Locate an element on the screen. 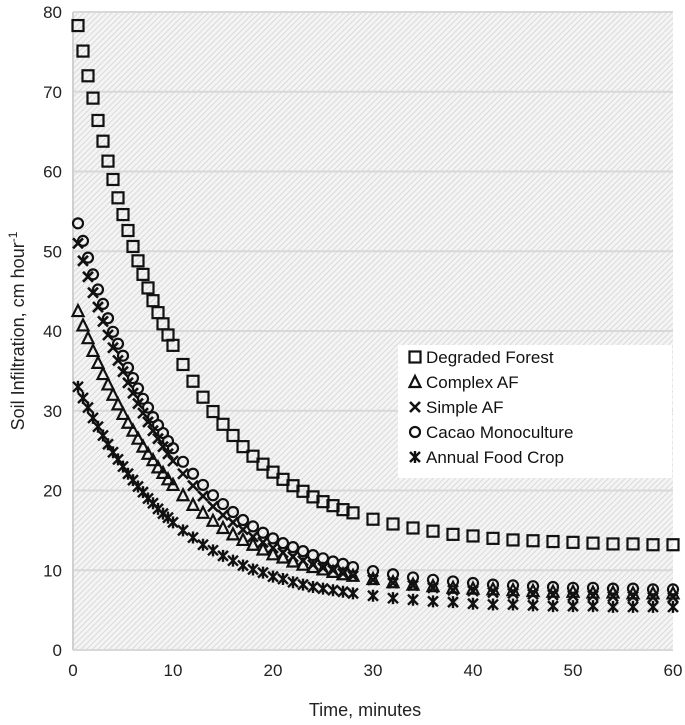 The width and height of the screenshot is (685, 725). y-axis-label: Soil Infiltration, cm hour-1 is located at coordinates (17, 330).